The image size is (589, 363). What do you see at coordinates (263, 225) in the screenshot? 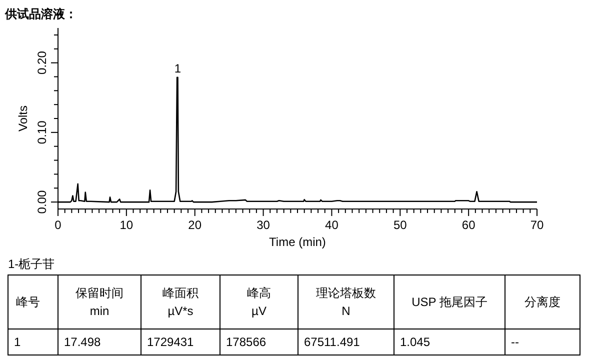
I see `x-tick-label: 30` at bounding box center [263, 225].